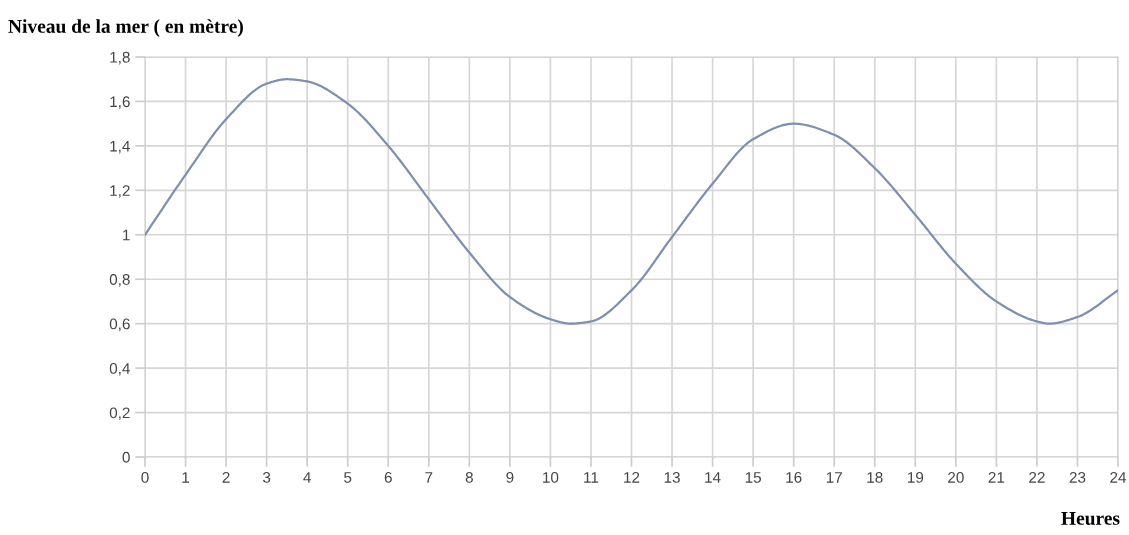  What do you see at coordinates (915, 477) in the screenshot?
I see `x-tick-label: 19` at bounding box center [915, 477].